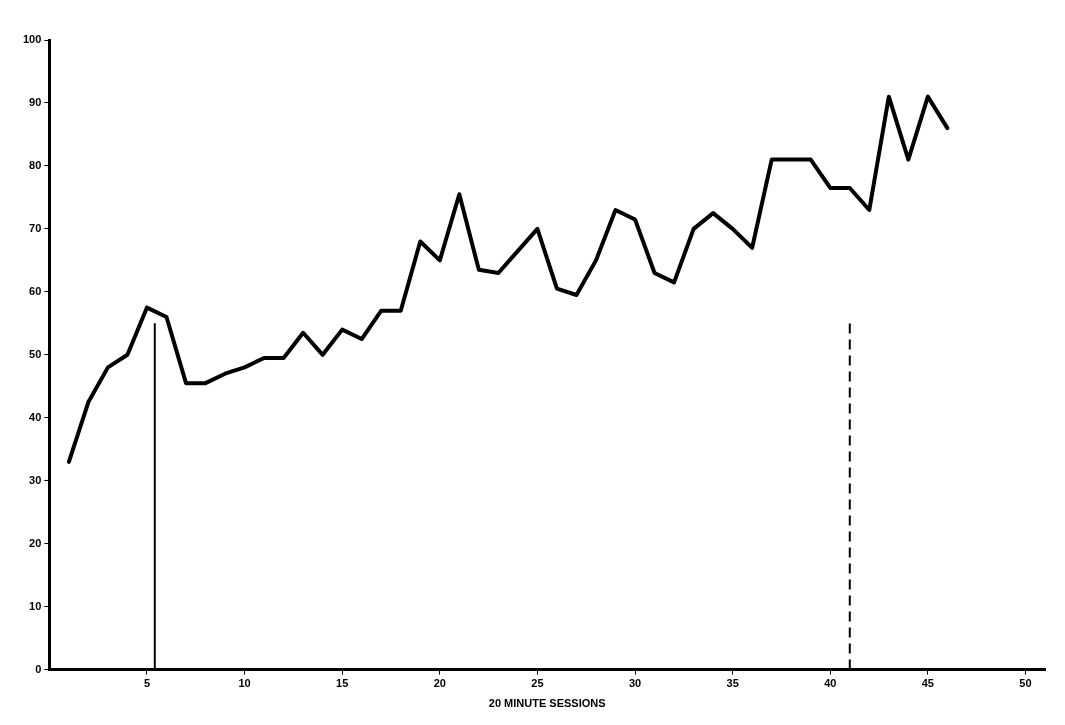 This screenshot has width=1065, height=725. I want to click on x-tick-label: 10, so click(244, 683).